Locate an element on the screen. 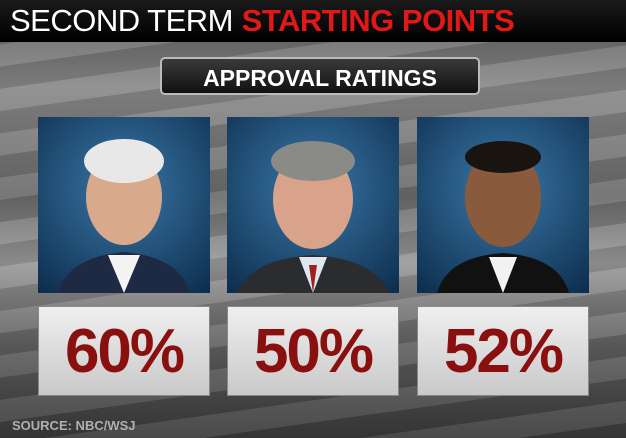  title-plain: SECOND TERM is located at coordinates (122, 20).